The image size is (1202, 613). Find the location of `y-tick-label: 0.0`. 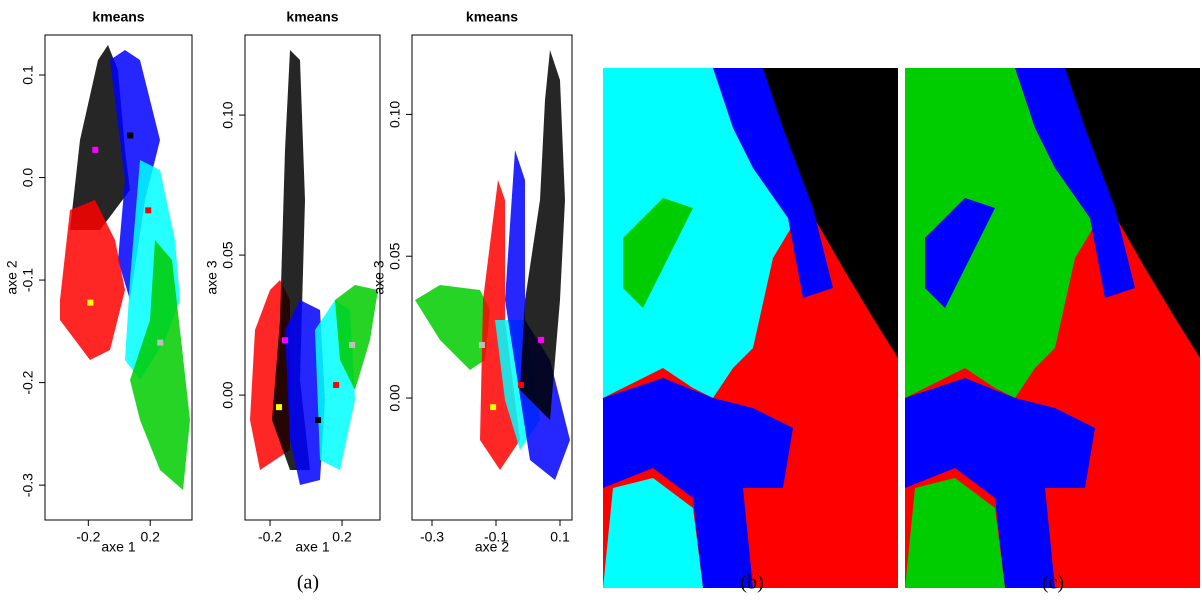

y-tick-label: 0.0 is located at coordinates (28, 178).